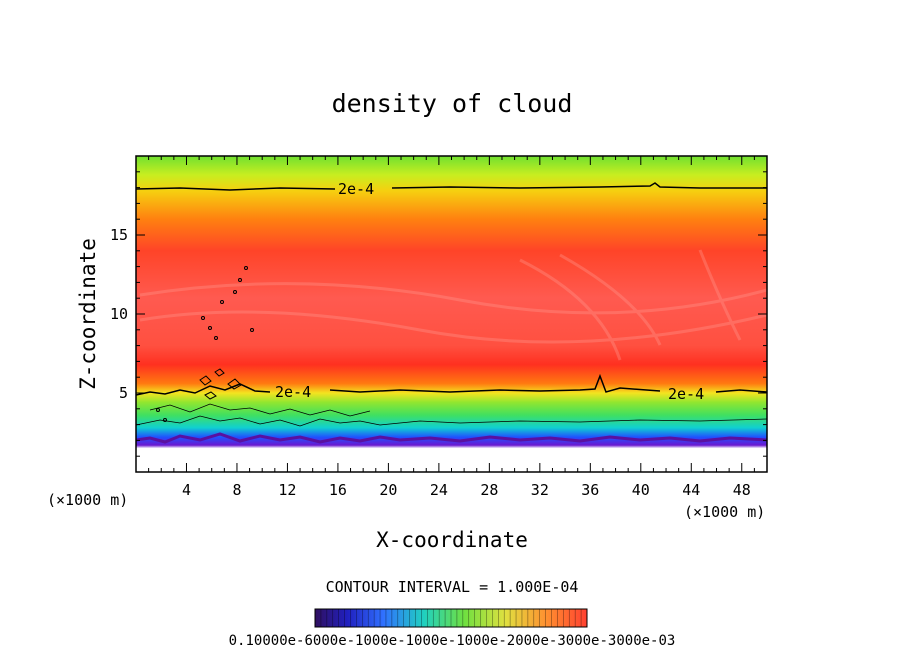  I want to click on contour-lower, so click(451, 384).